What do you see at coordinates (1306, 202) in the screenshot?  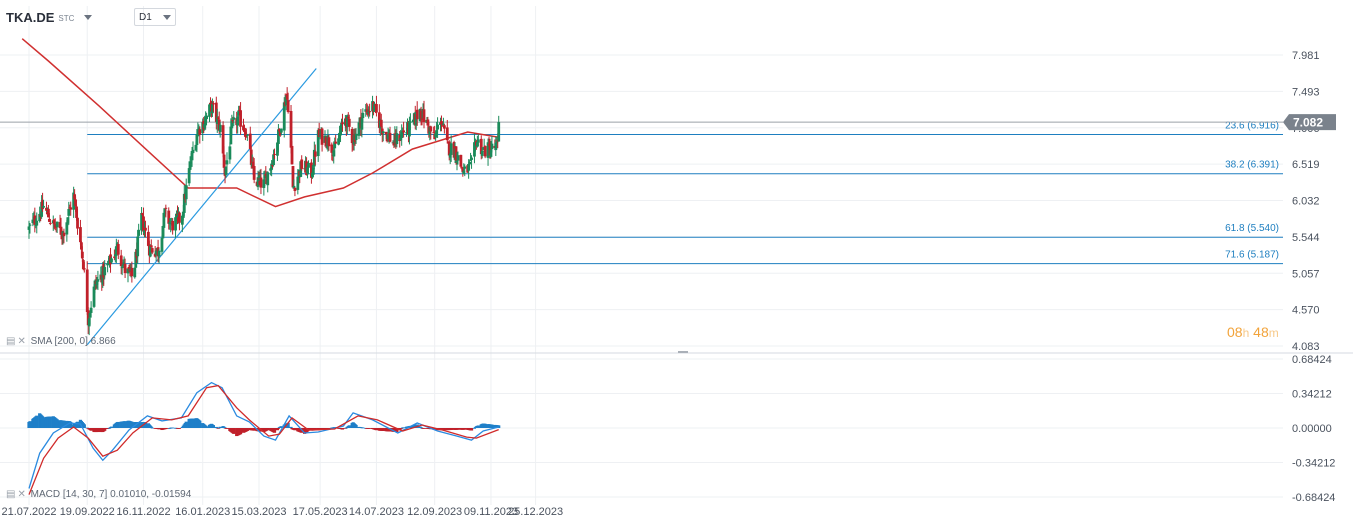 I see `price-axis-label: 6.032` at bounding box center [1306, 202].